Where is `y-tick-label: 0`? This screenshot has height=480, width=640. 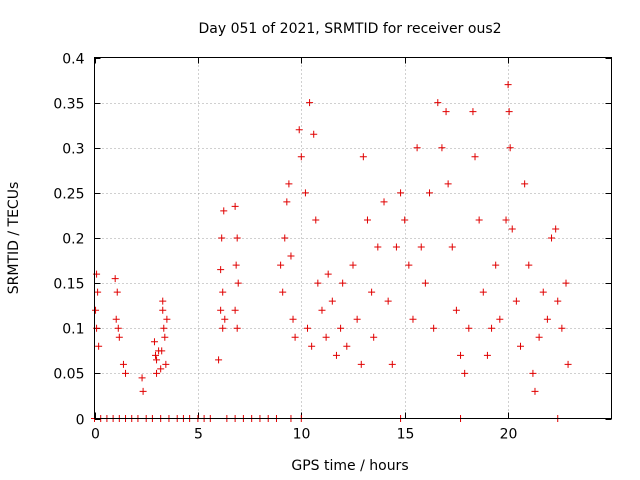 y-tick-label: 0 is located at coordinates (80, 421).